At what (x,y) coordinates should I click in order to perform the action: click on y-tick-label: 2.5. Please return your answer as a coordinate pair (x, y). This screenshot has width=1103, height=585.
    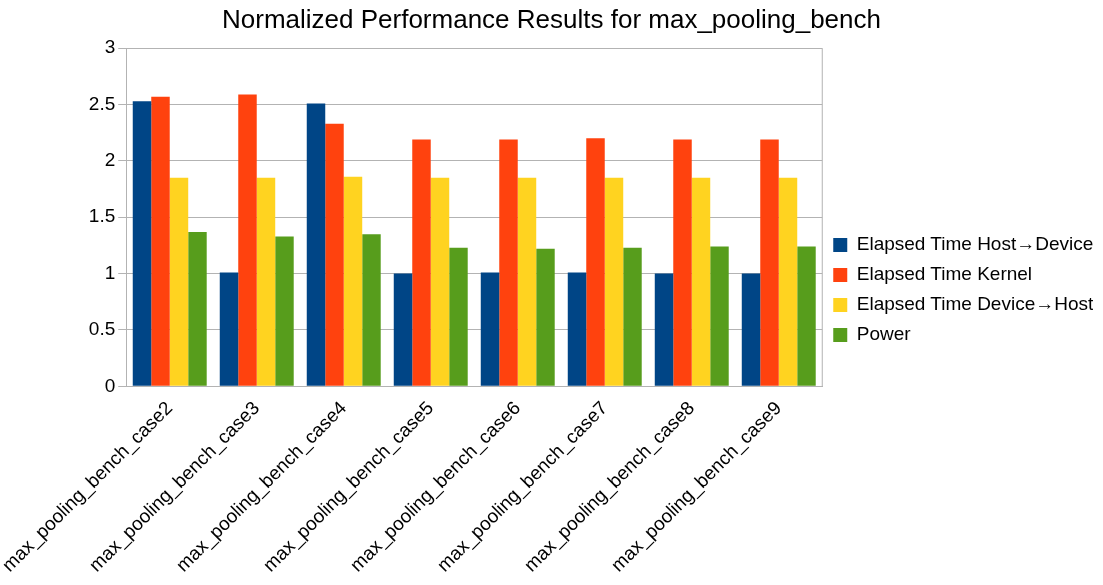
    Looking at the image, I should click on (102, 103).